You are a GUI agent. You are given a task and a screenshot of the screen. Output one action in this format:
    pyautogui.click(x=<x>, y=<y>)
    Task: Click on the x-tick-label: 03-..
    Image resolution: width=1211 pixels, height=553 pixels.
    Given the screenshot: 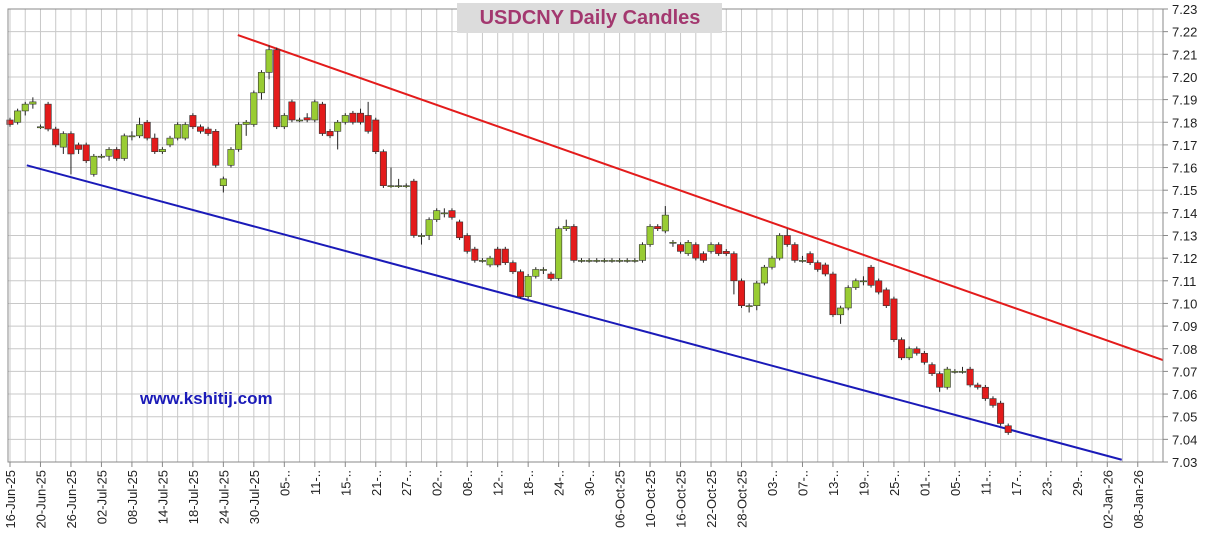 What is the action you would take?
    pyautogui.click(x=772, y=483)
    